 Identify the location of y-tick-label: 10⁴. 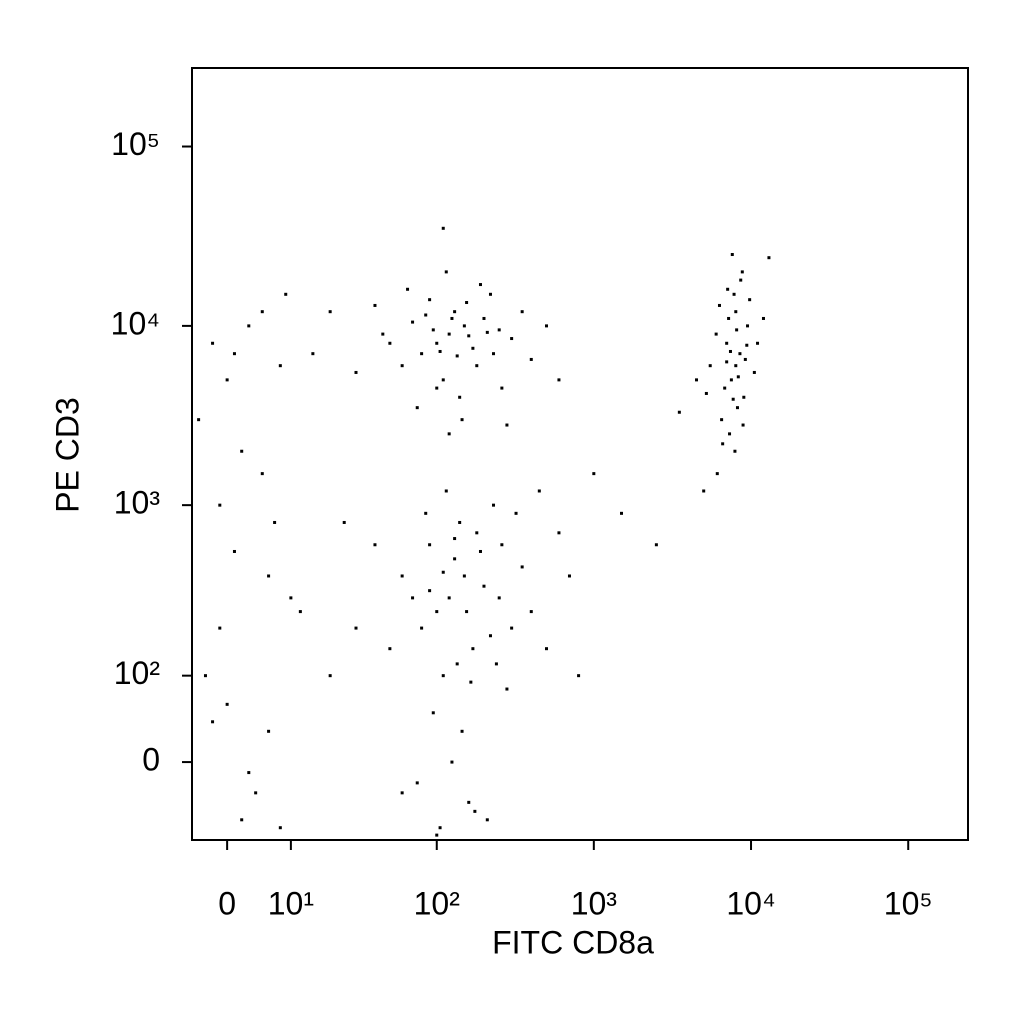
(135, 323).